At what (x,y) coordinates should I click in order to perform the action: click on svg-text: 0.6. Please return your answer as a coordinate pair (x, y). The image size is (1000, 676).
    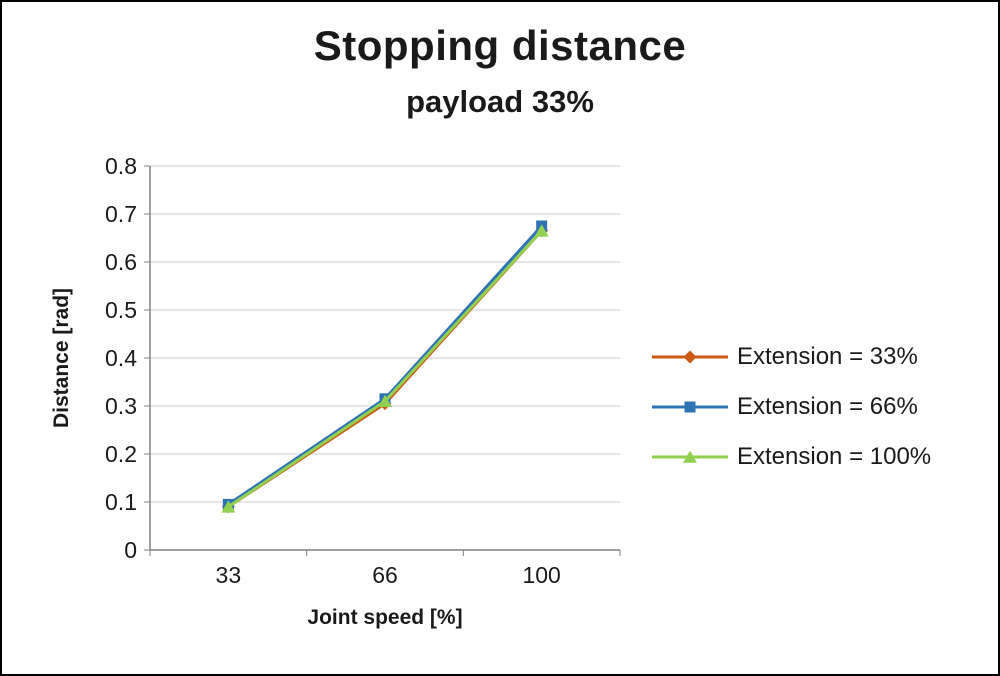
    Looking at the image, I should click on (121, 262).